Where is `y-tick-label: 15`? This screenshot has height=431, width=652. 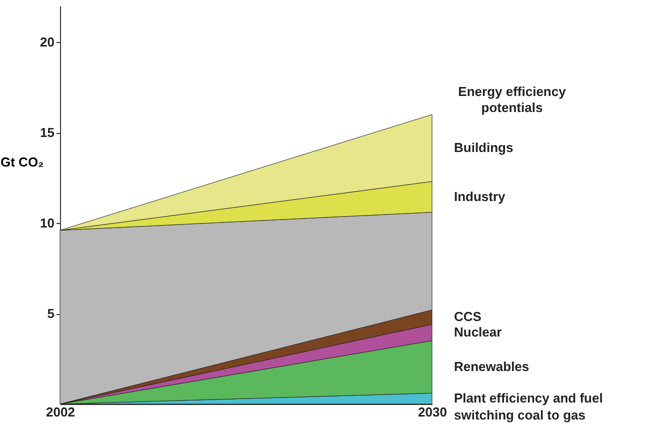 y-tick-label: 15 is located at coordinates (47, 132).